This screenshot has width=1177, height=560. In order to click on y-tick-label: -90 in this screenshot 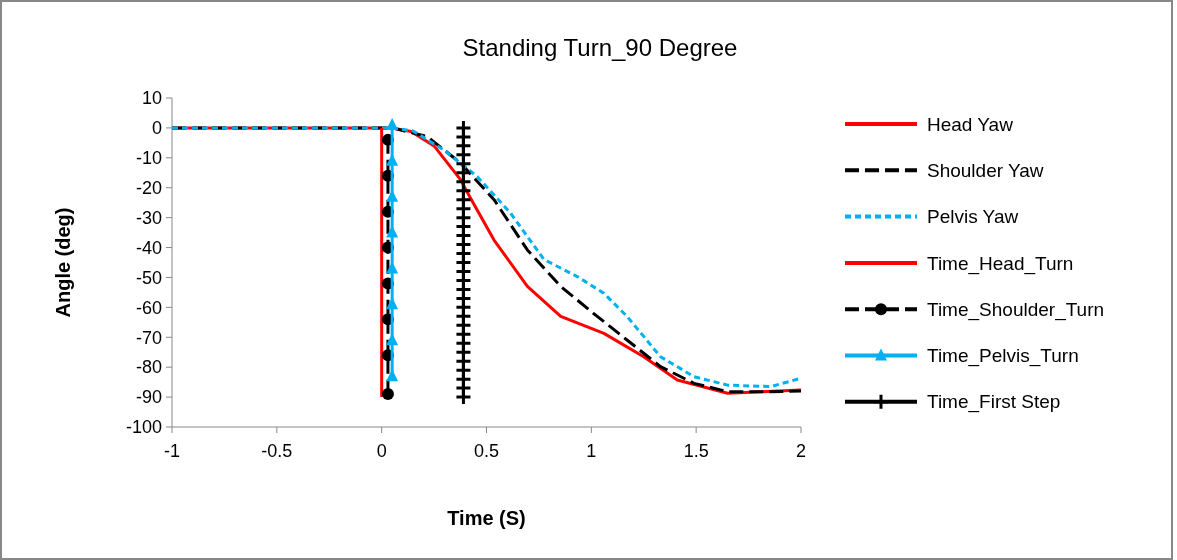, I will do `click(148, 397)`.